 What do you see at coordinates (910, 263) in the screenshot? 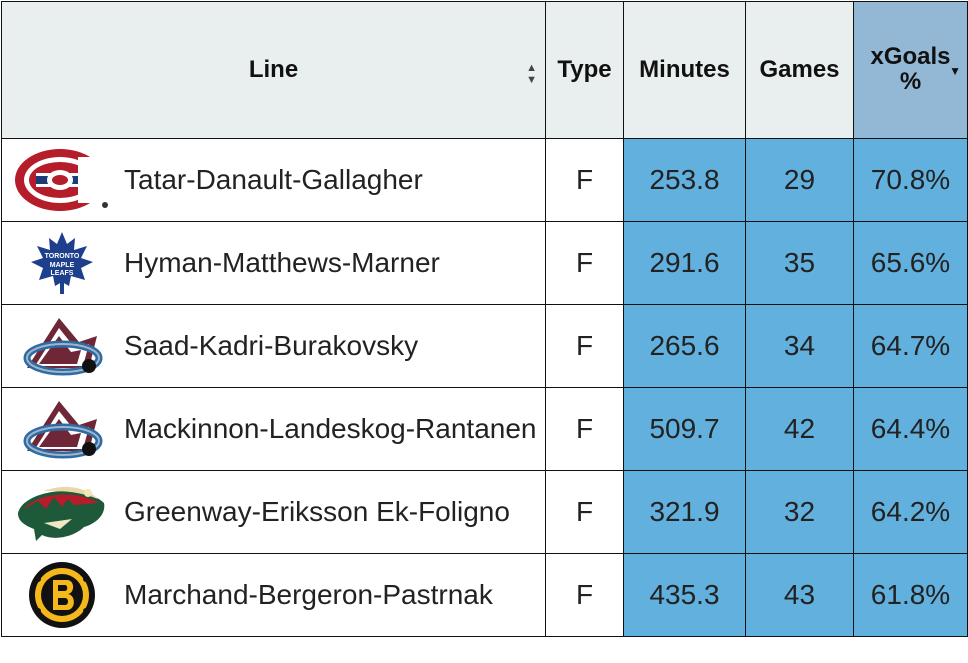
I see `xgoals-cell: 65.6%` at bounding box center [910, 263].